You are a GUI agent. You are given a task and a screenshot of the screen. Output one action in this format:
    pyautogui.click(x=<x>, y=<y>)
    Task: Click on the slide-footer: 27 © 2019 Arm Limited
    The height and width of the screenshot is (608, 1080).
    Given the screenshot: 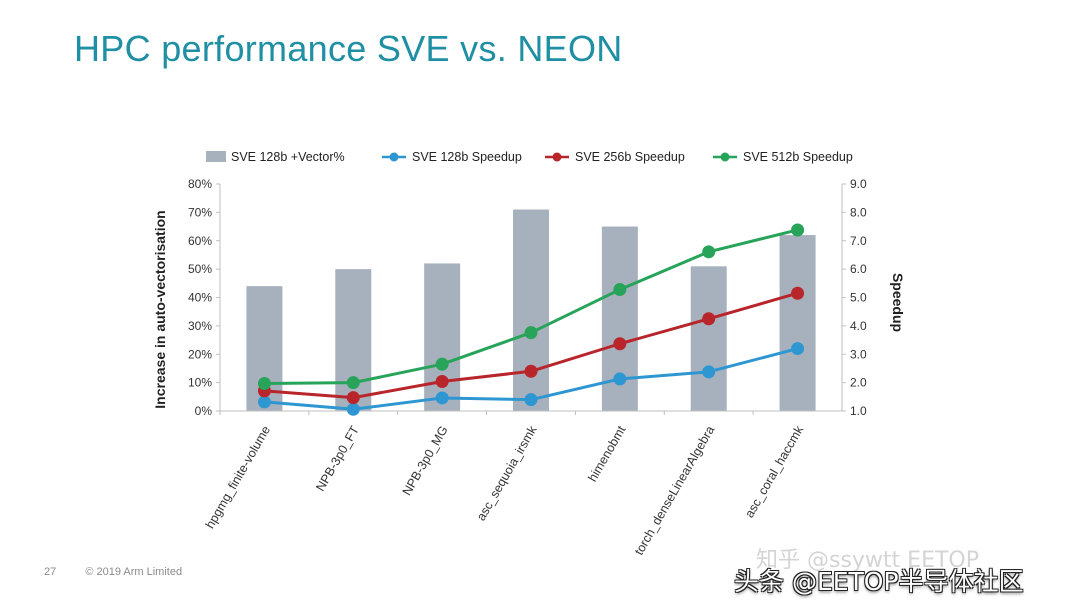 What is the action you would take?
    pyautogui.click(x=126, y=572)
    